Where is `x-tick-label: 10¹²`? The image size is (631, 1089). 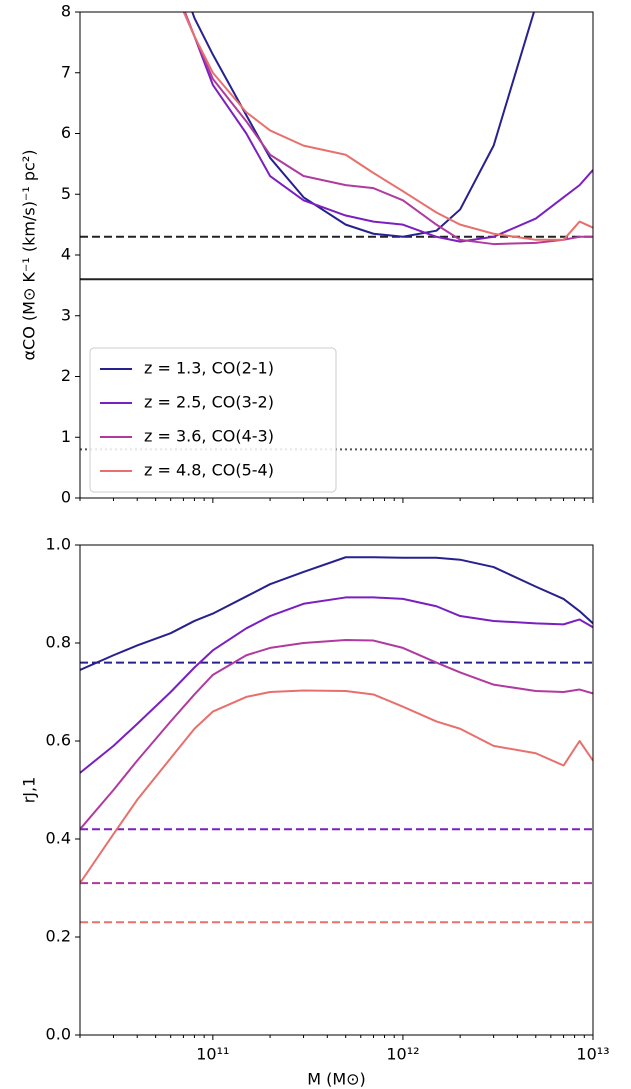 x-tick-label: 10¹² is located at coordinates (402, 1054).